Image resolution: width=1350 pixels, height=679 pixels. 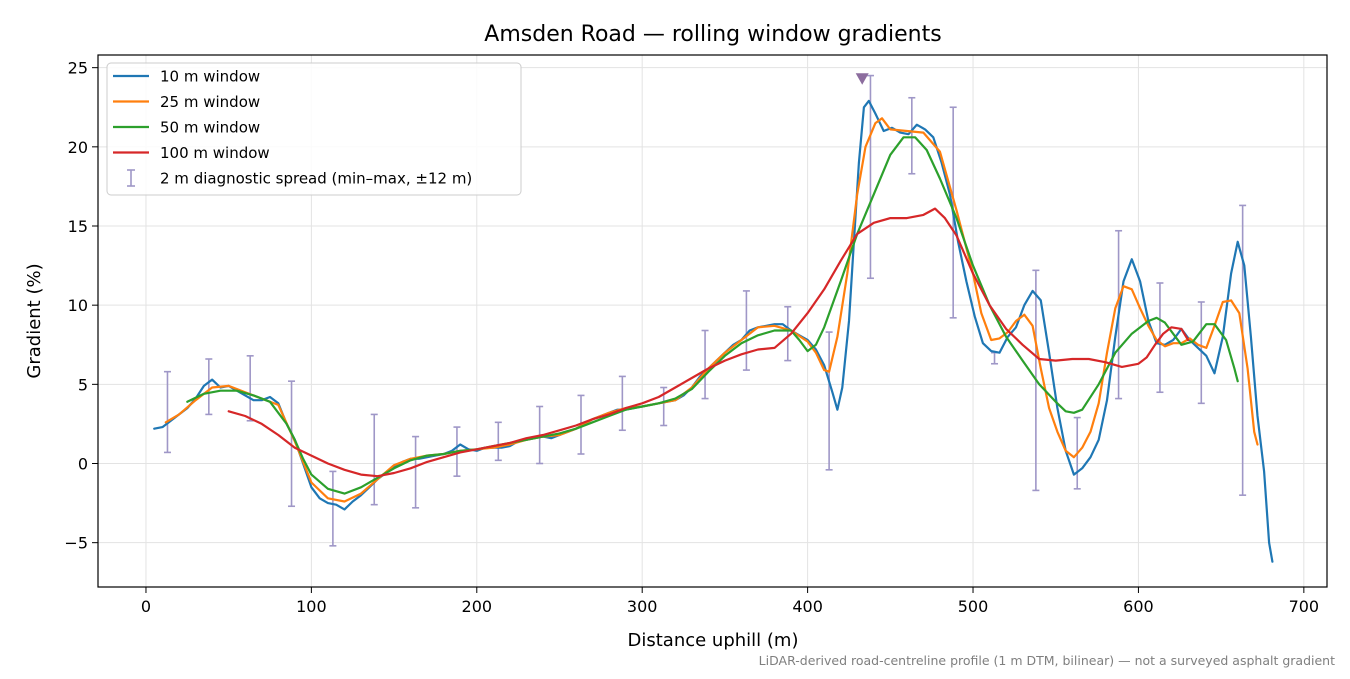 What do you see at coordinates (210, 77) in the screenshot?
I see `legend-label: 10 m window` at bounding box center [210, 77].